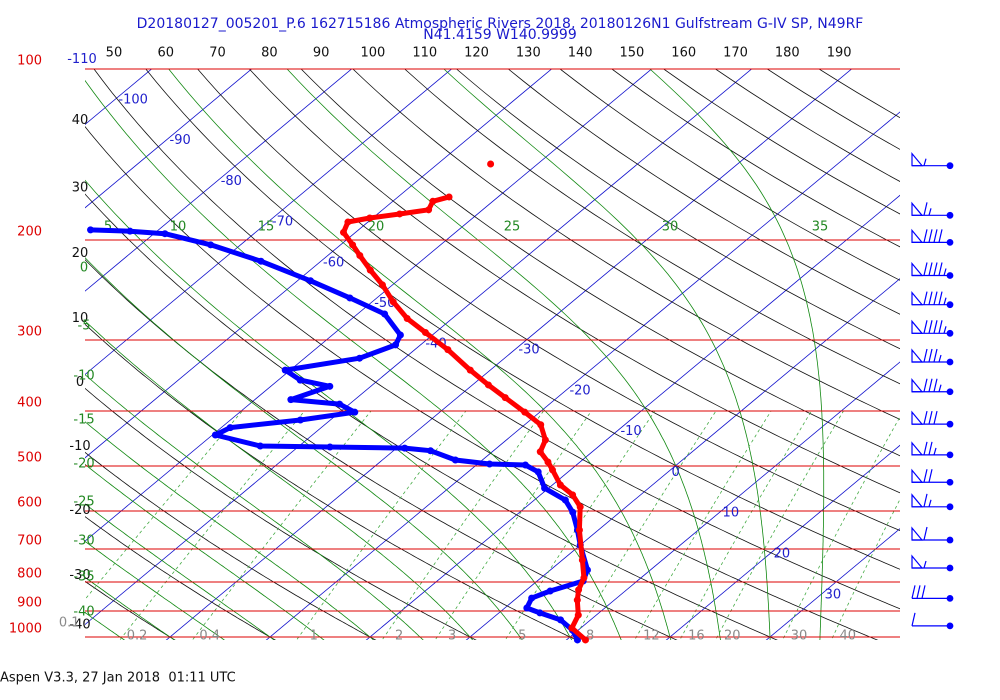  Describe the element at coordinates (476, 53) in the screenshot. I see `dry-adiabat-label: 120` at that location.